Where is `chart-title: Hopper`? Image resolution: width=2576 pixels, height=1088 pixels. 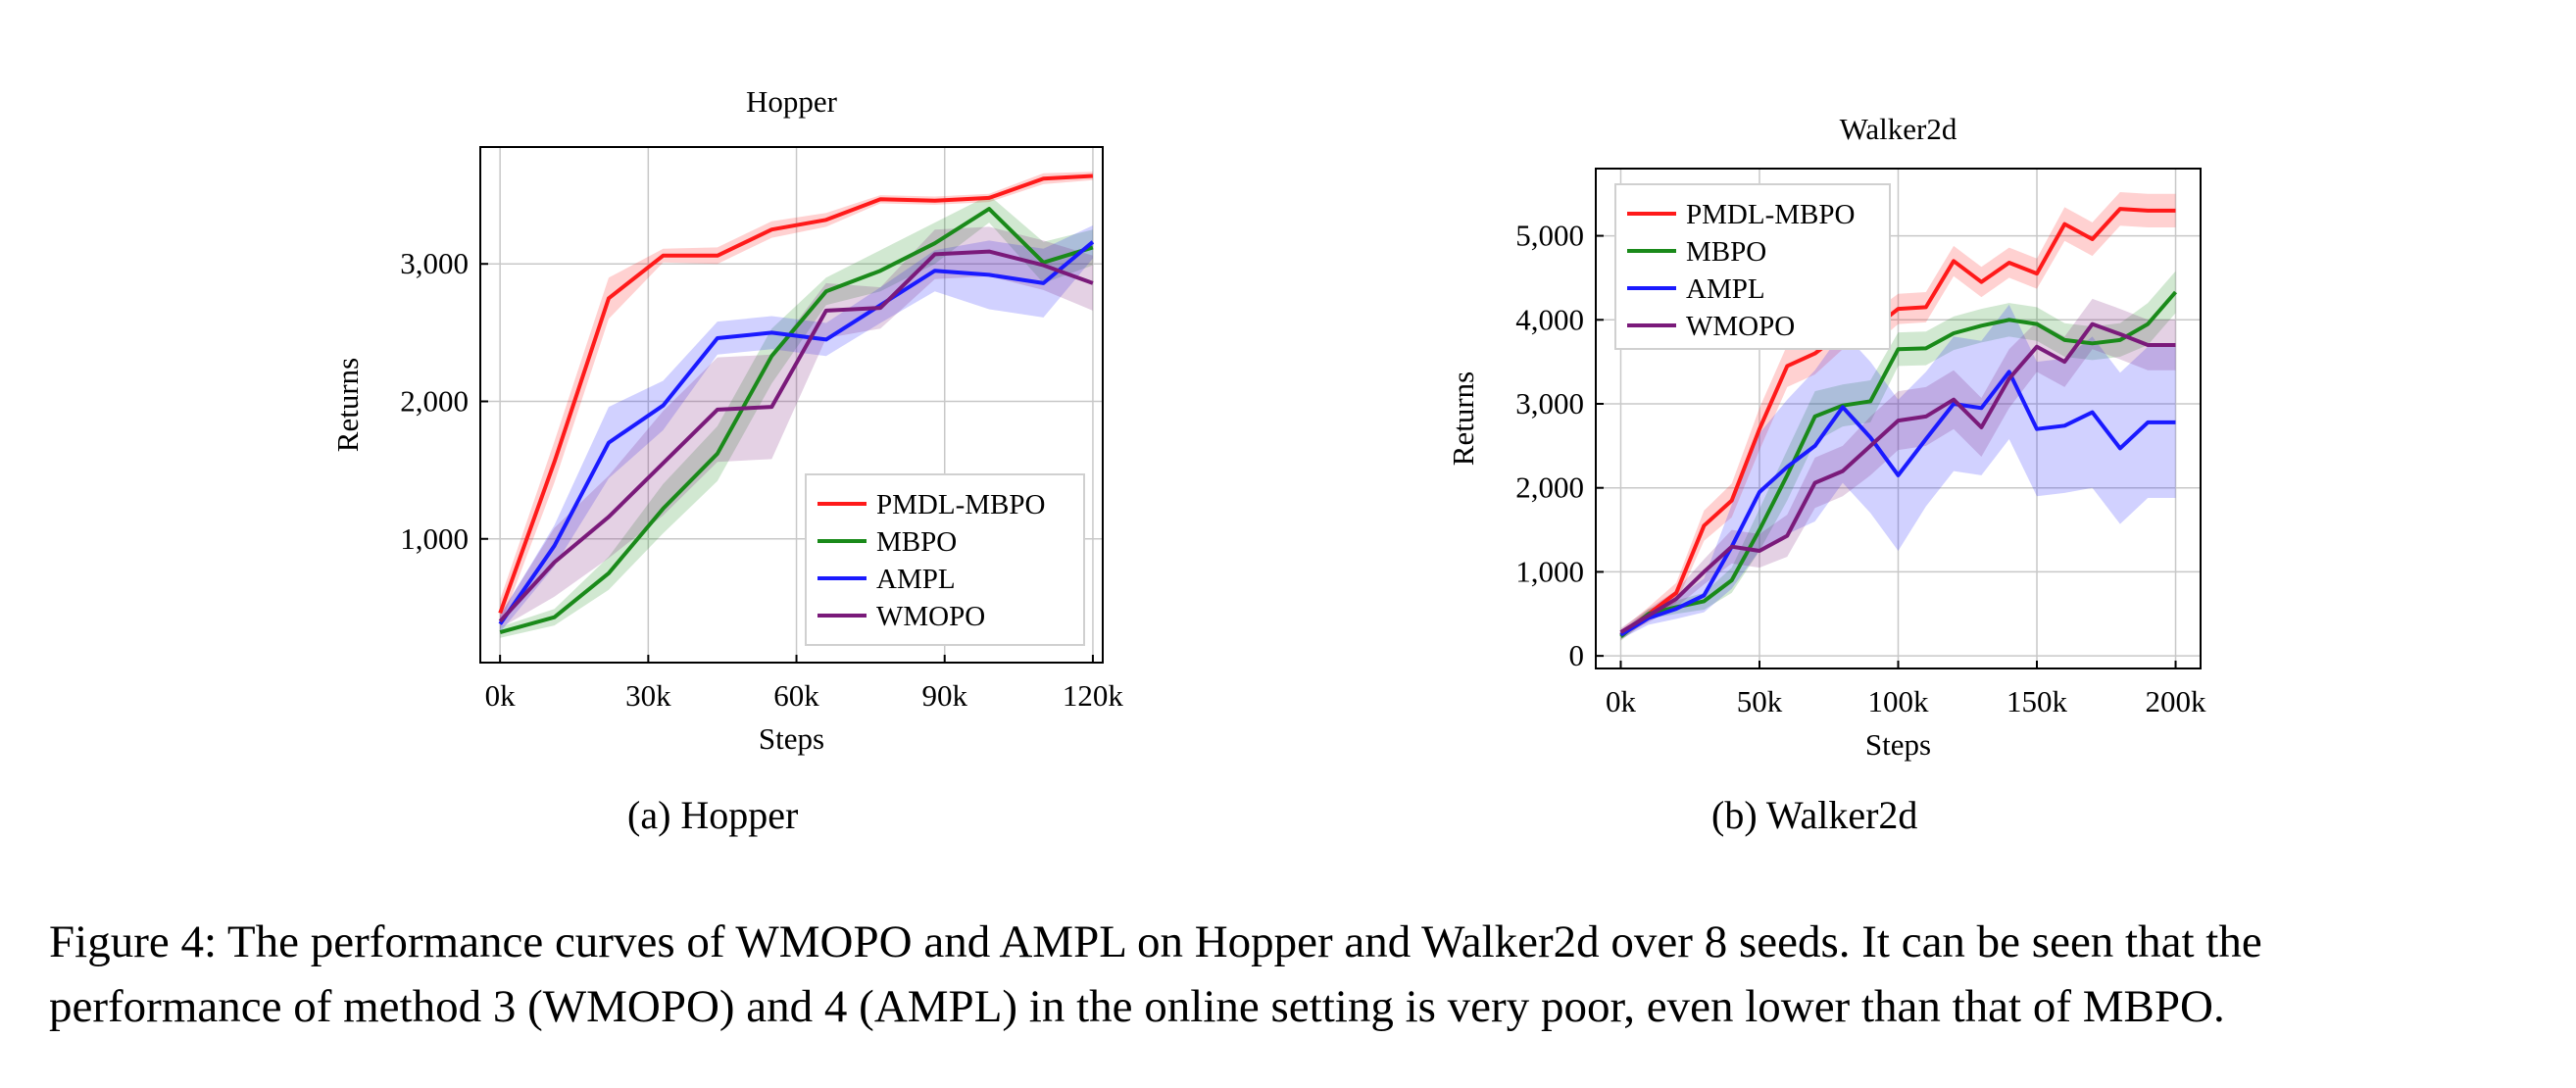 chart-title: Hopper is located at coordinates (792, 101).